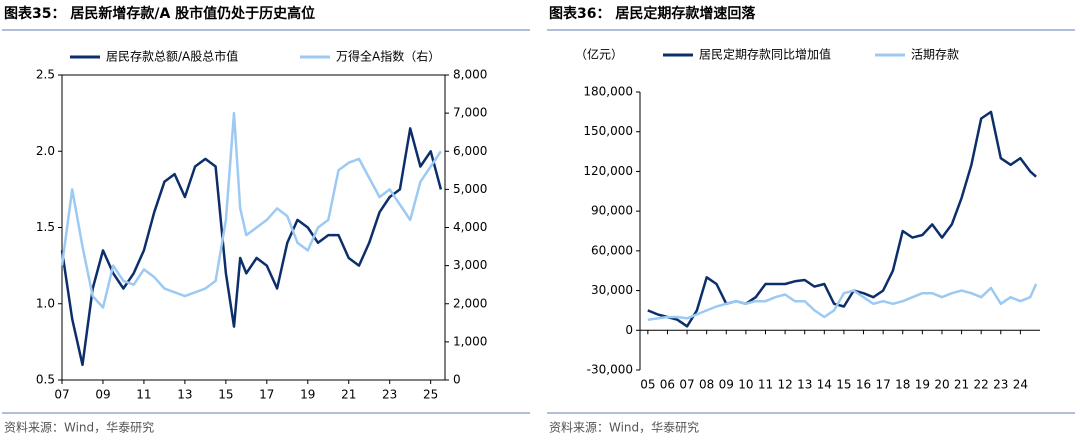  What do you see at coordinates (784, 385) in the screenshot?
I see `x-tick-label: 12` at bounding box center [784, 385].